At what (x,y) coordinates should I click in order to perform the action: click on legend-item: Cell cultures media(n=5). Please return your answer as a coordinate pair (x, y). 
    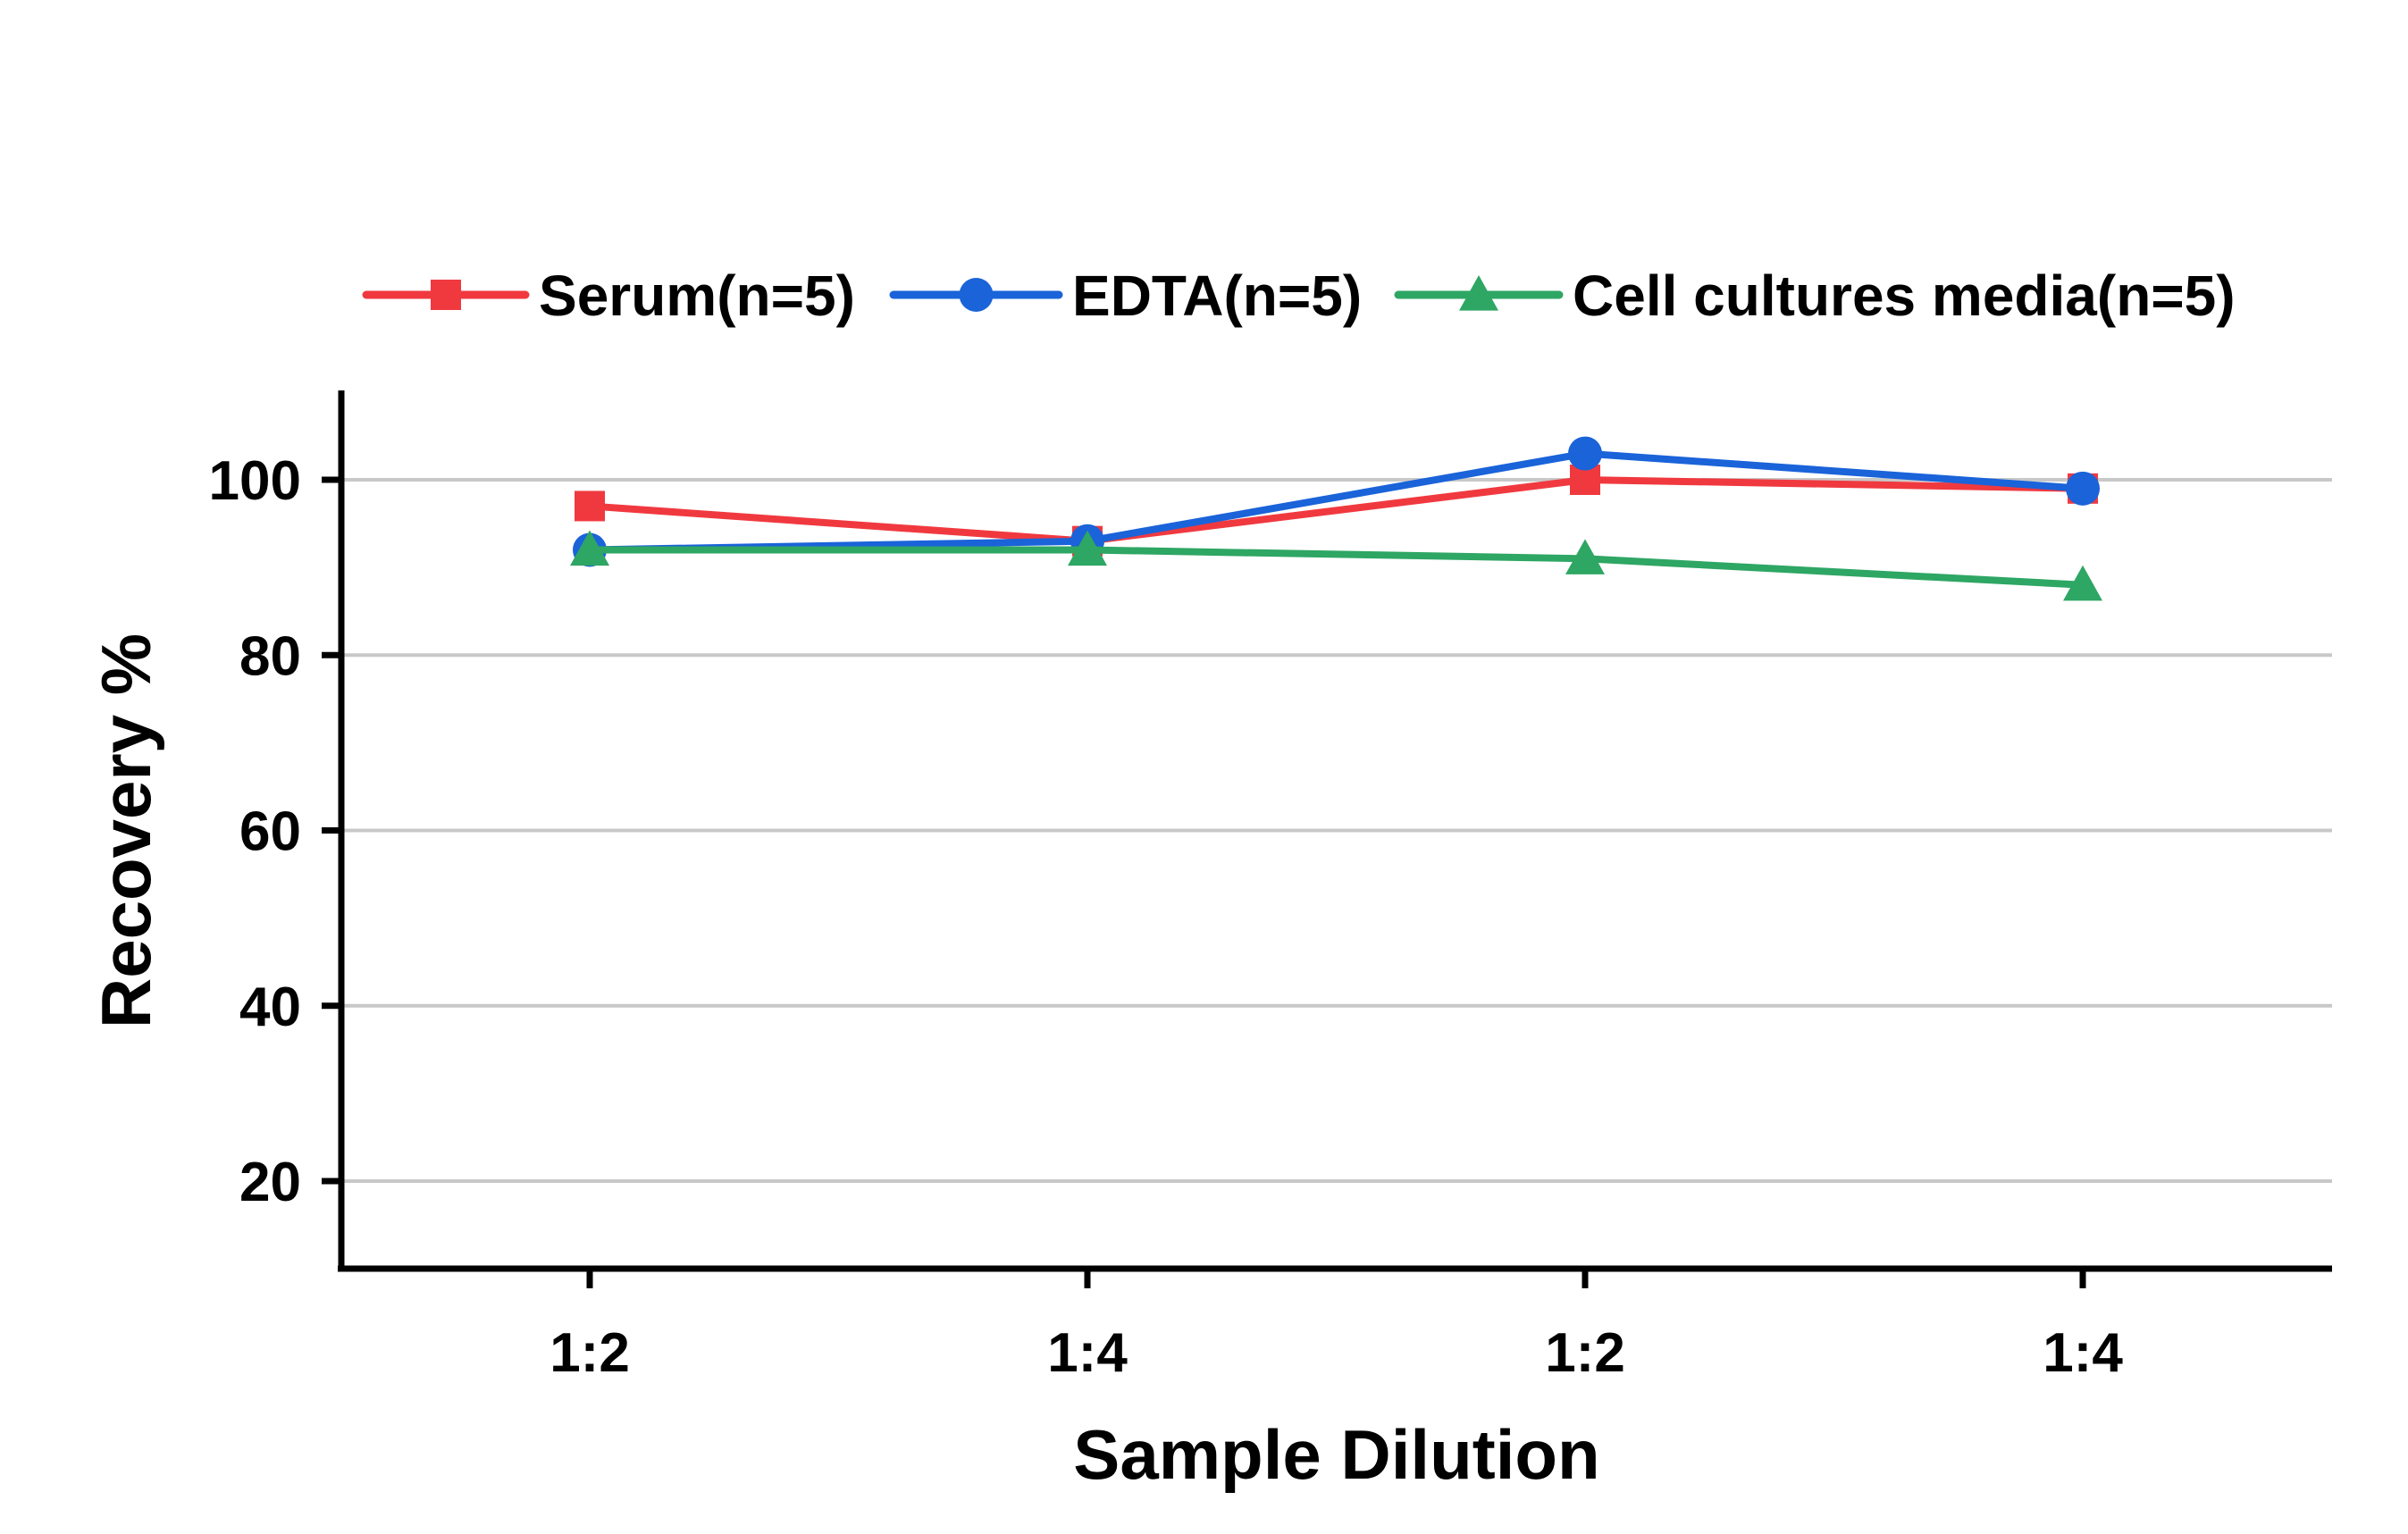
    Looking at the image, I should click on (1815, 296).